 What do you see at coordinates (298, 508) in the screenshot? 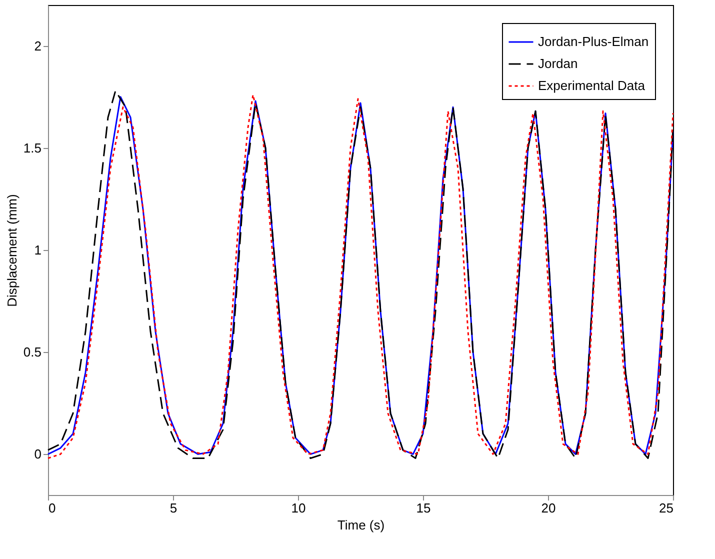
I see `x-tick-label: 10` at bounding box center [298, 508].